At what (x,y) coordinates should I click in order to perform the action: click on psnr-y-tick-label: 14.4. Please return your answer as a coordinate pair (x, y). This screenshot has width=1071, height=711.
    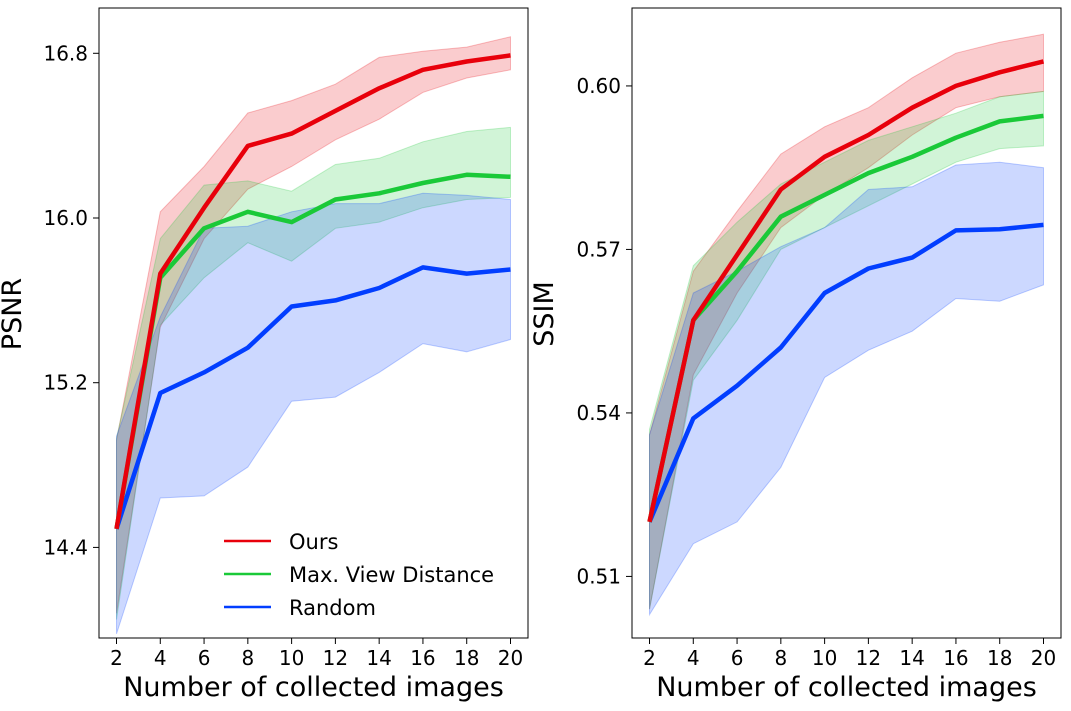
    Looking at the image, I should click on (65, 547).